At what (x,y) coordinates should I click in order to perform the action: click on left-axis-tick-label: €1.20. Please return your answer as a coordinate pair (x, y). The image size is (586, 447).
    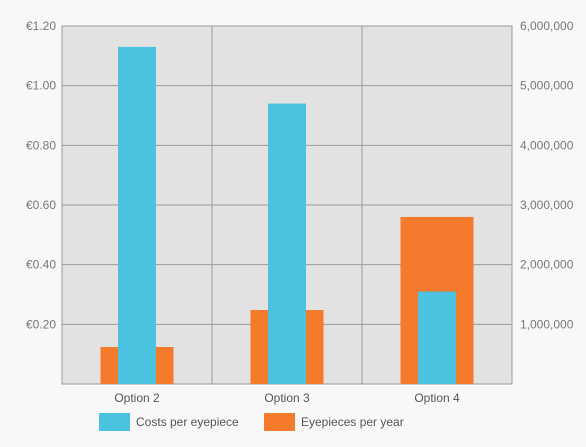
    Looking at the image, I should click on (41, 26).